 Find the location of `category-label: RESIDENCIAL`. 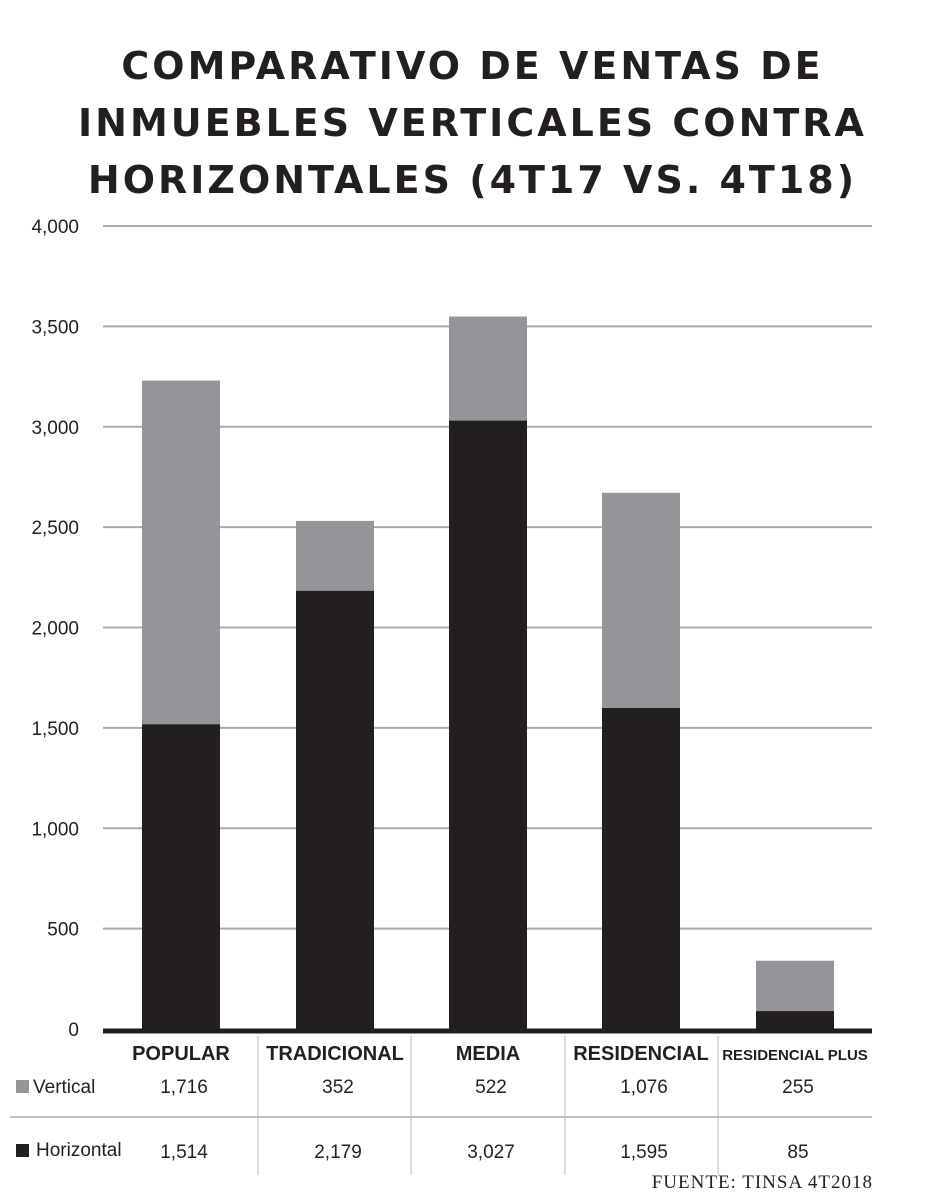

category-label: RESIDENCIAL is located at coordinates (641, 1054).